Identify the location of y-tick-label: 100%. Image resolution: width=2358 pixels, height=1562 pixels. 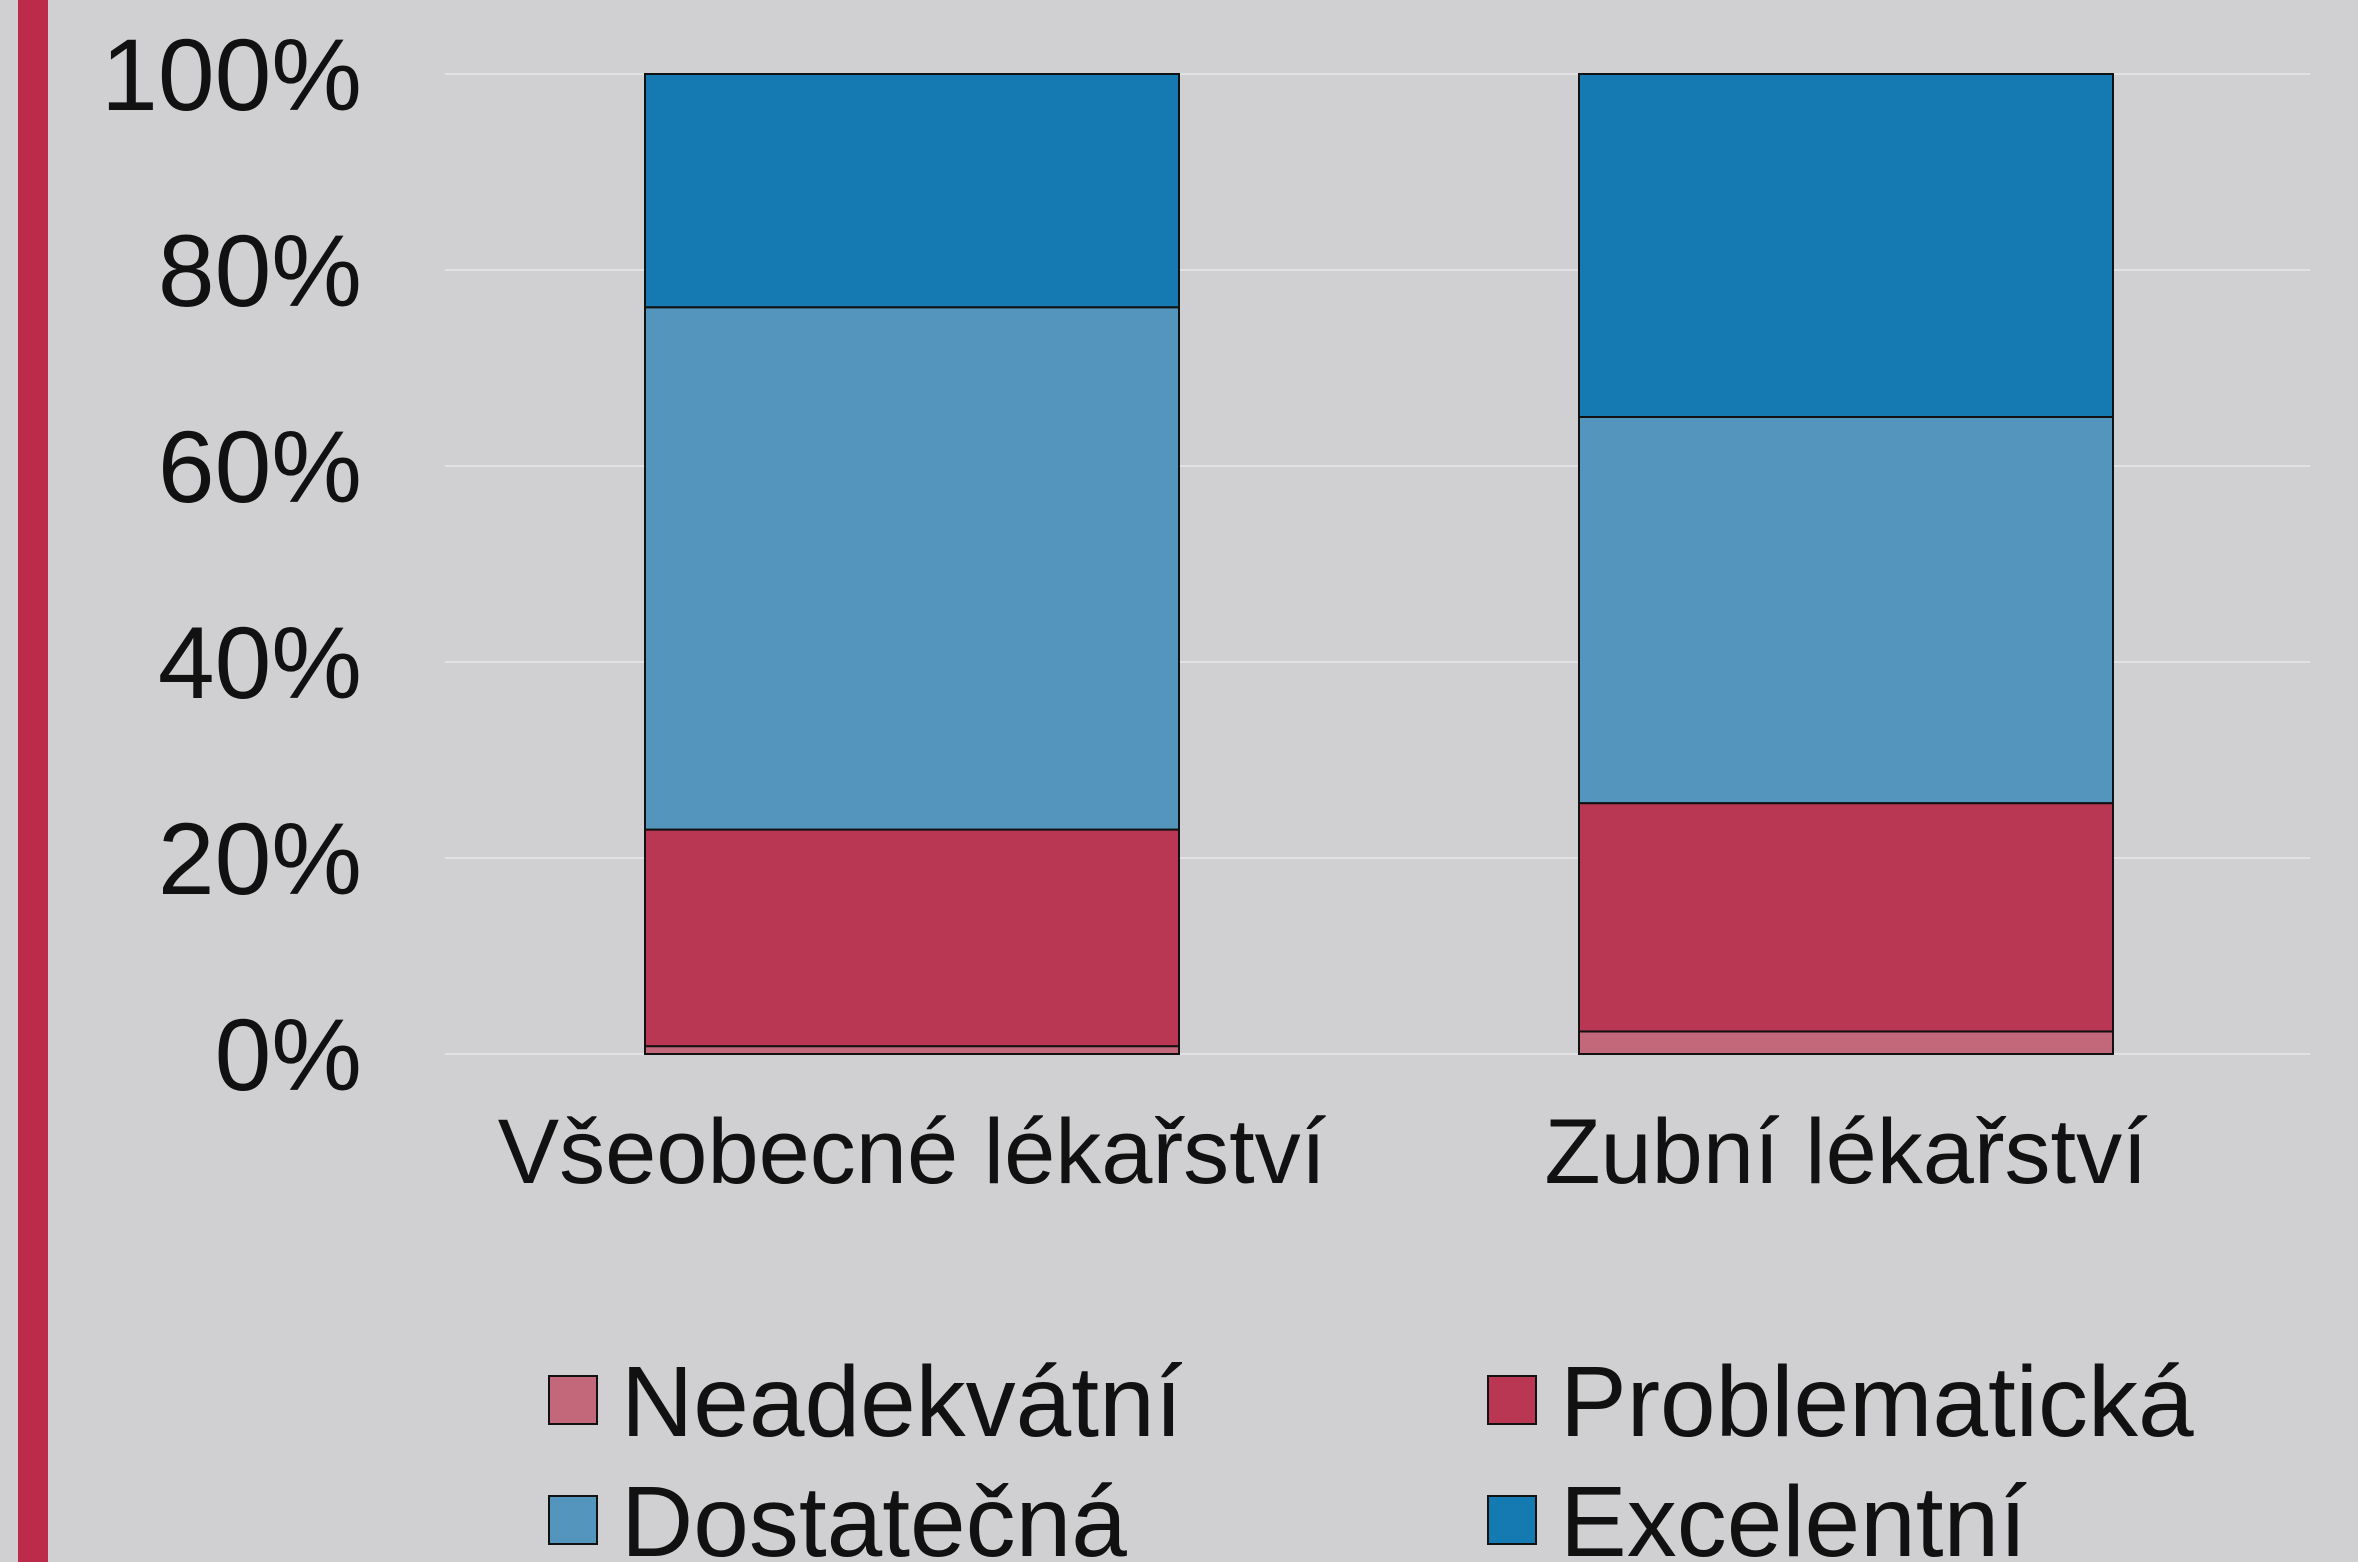
(231, 75).